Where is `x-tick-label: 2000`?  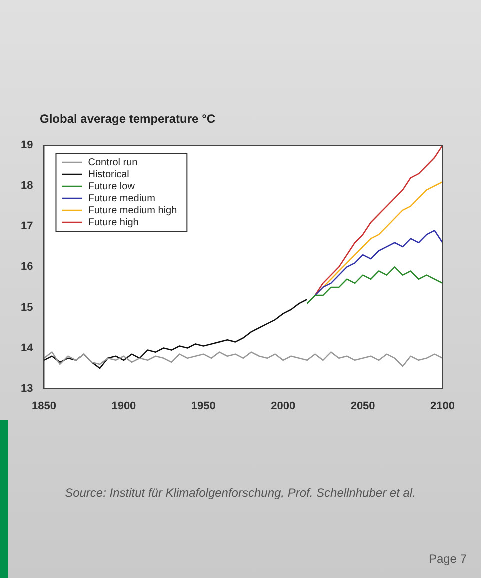 x-tick-label: 2000 is located at coordinates (283, 406).